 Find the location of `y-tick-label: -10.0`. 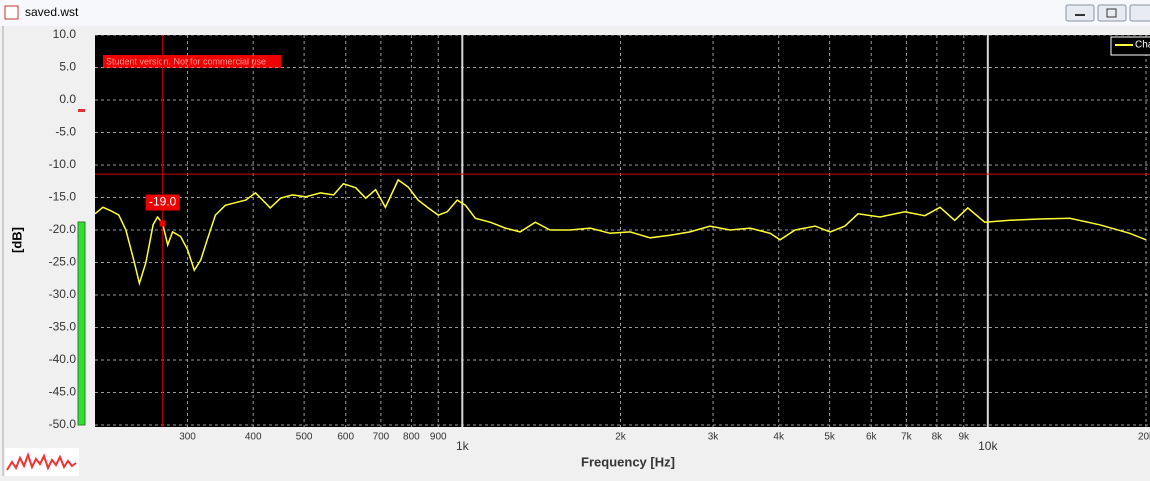

y-tick-label: -10.0 is located at coordinates (63, 164).